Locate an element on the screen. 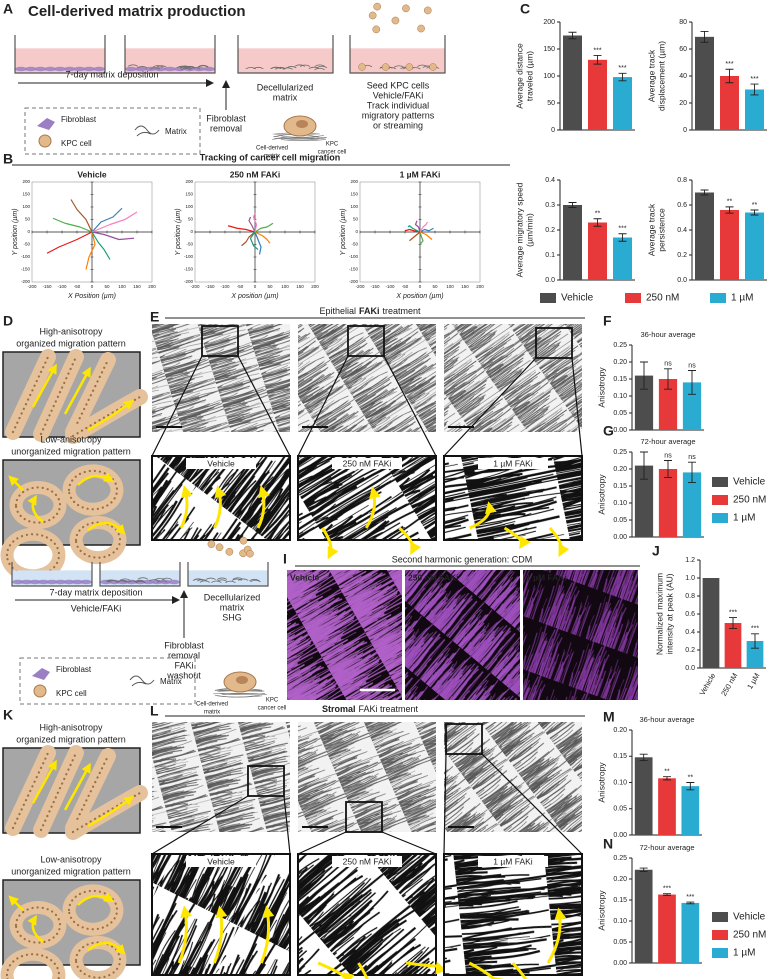  y-tick-label: 0.15 is located at coordinates (620, 756).